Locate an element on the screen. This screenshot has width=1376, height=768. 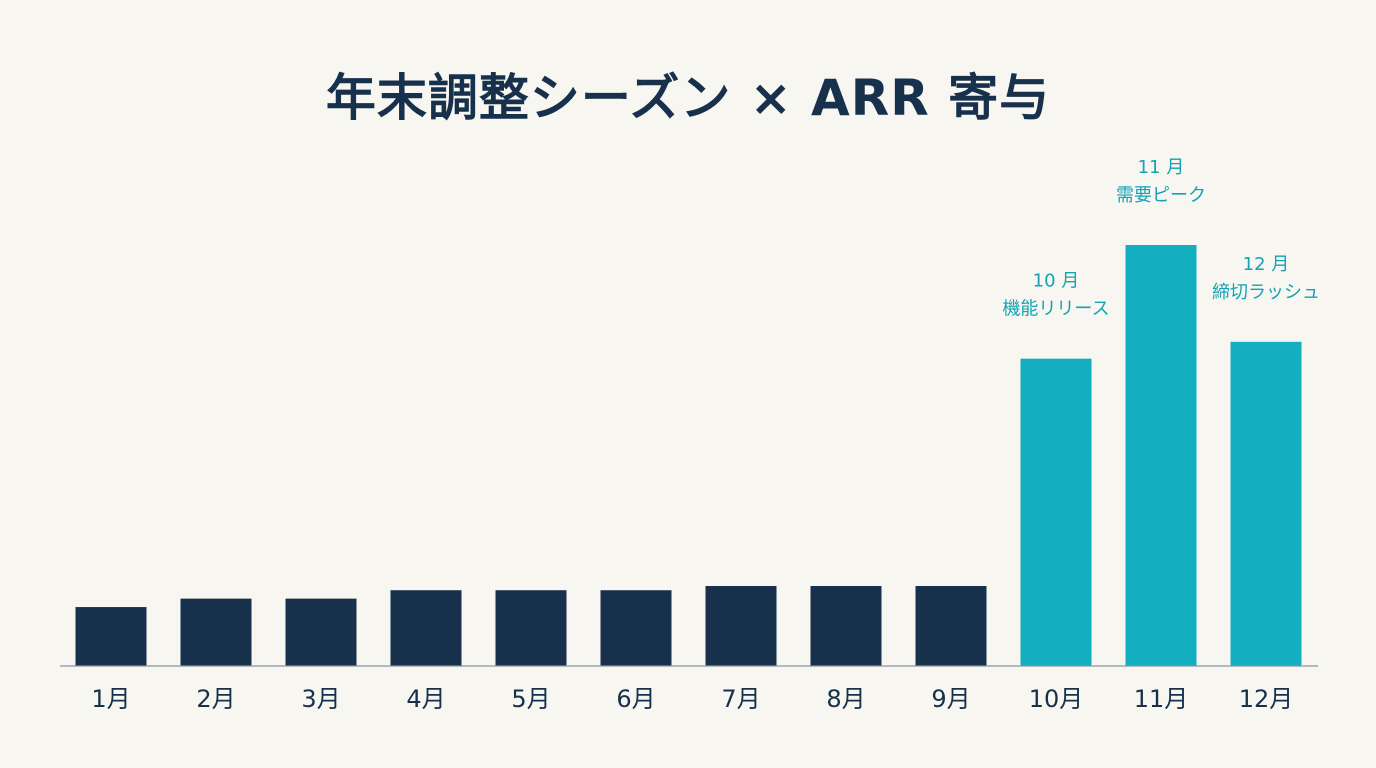
x-tick-label: 7月 is located at coordinates (740, 699).